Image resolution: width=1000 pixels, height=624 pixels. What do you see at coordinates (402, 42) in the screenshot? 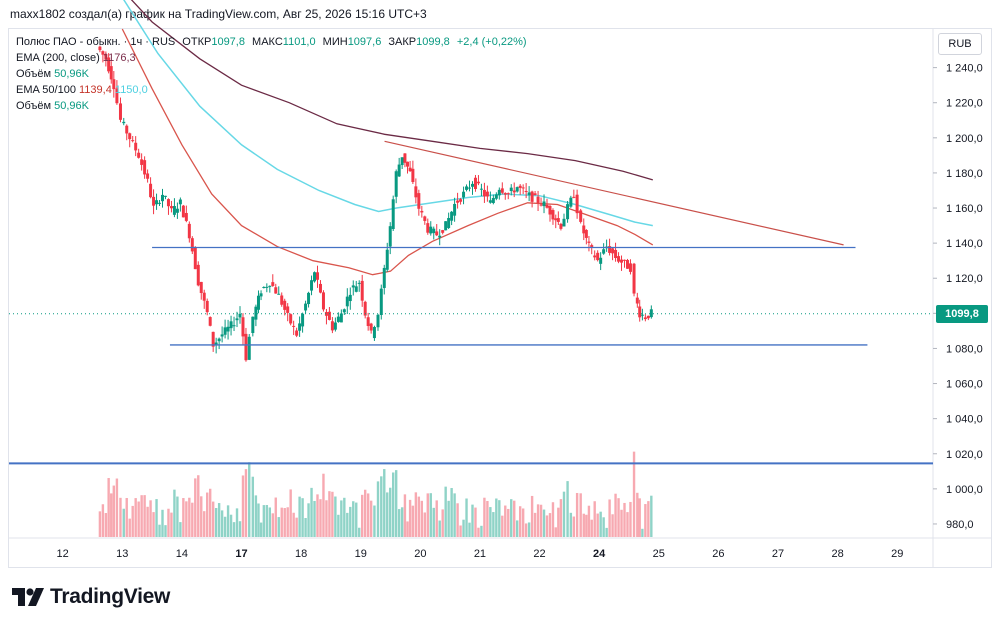
I see `close-label: ЗАКР` at bounding box center [402, 42].